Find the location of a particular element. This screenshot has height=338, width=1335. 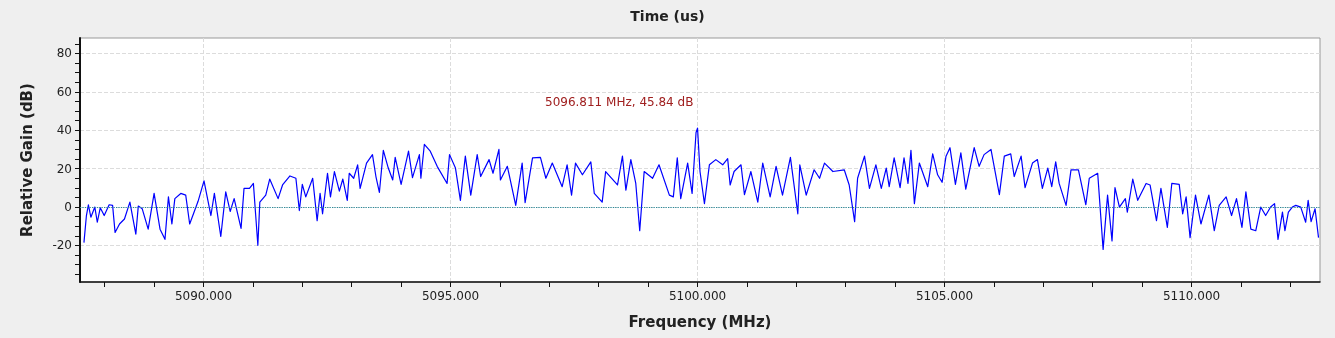

y-tick-label: 80 is located at coordinates (64, 53).